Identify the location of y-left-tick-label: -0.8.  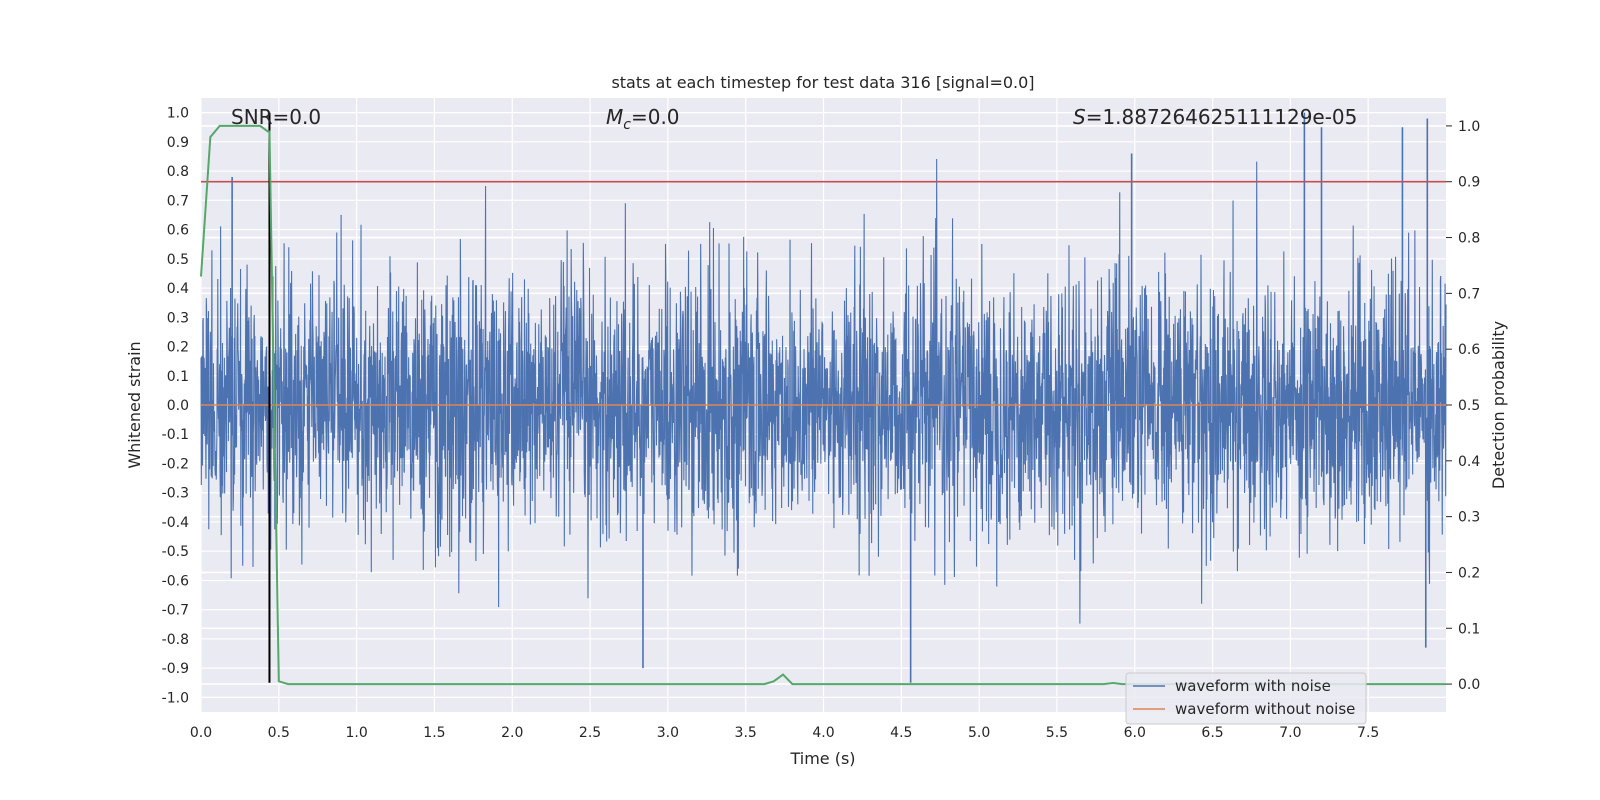
(175, 640).